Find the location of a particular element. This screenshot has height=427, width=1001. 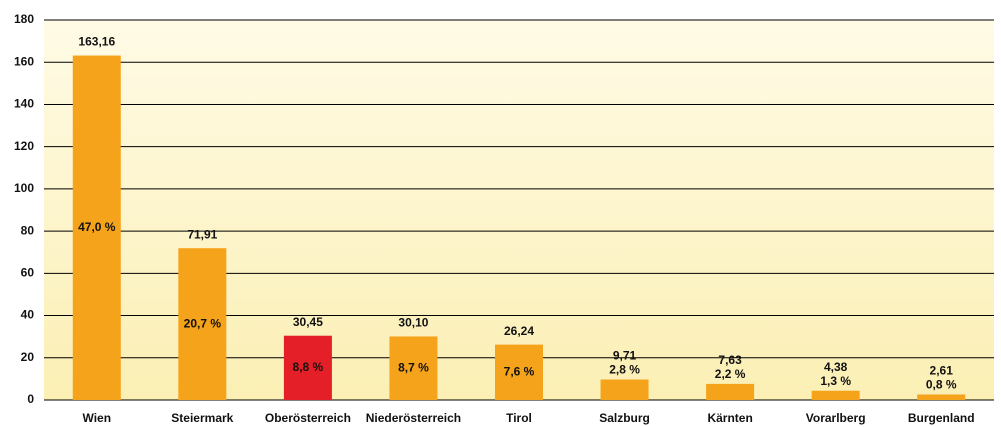

y-tick-label: 20 is located at coordinates (28, 357).